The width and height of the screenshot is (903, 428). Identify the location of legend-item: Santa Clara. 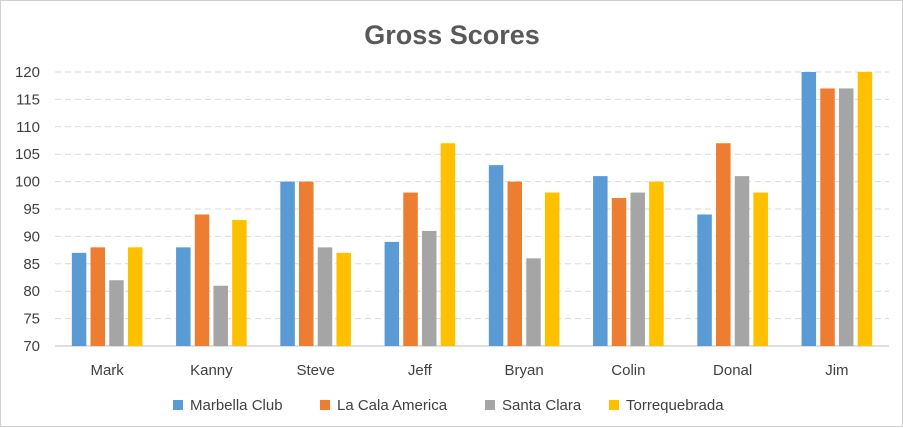
(533, 405).